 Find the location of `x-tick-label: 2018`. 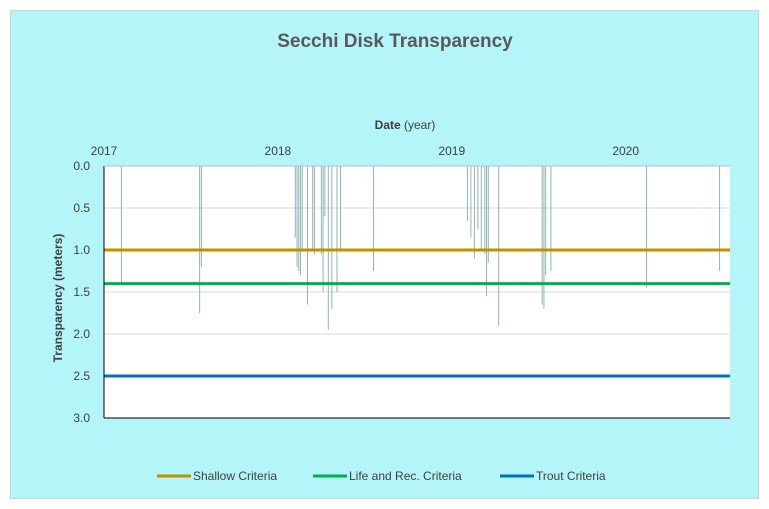

x-tick-label: 2018 is located at coordinates (278, 151).